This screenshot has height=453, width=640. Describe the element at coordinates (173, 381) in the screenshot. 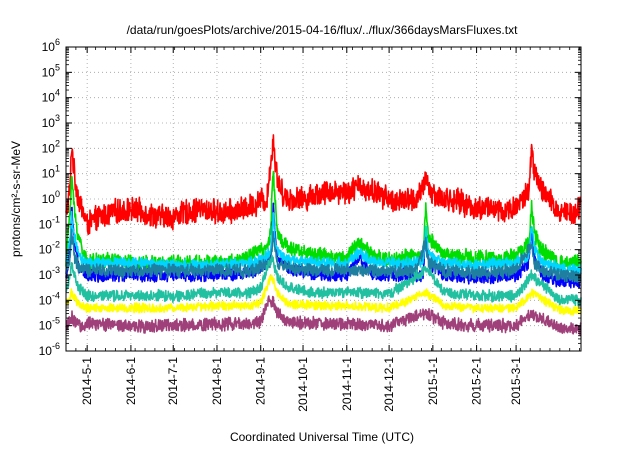

I see `x-tick-label: 2014-7-1` at that location.